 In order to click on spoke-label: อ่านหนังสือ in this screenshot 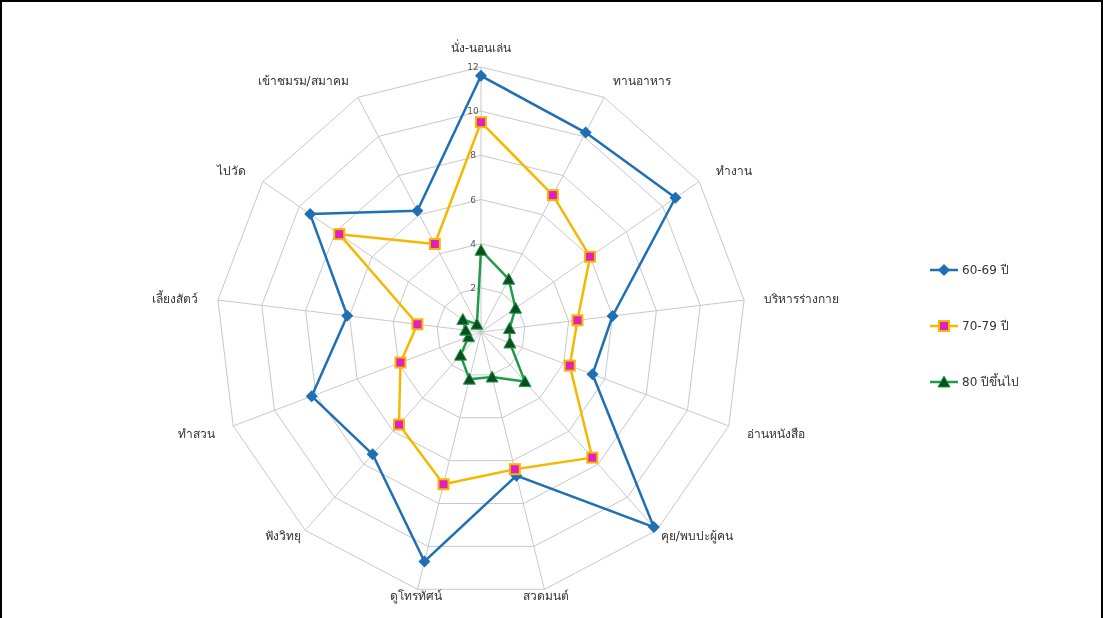, I will do `click(776, 434)`.